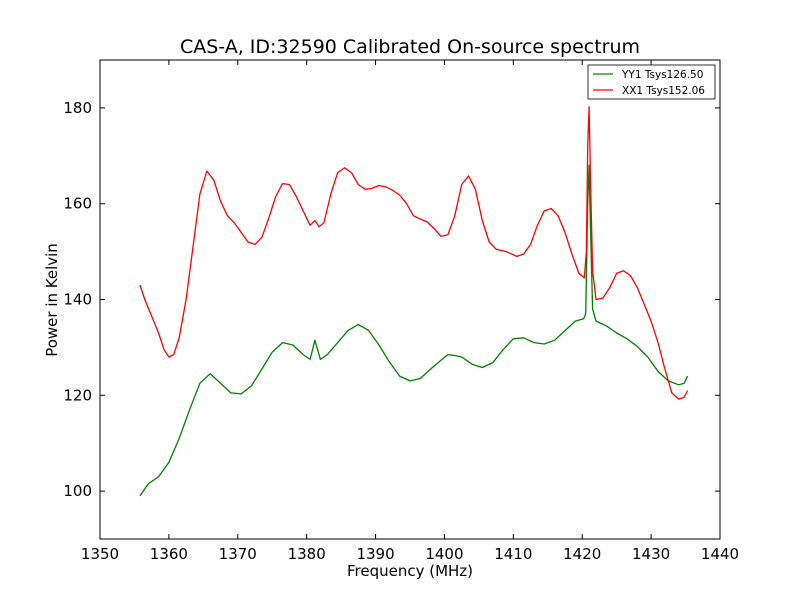  What do you see at coordinates (513, 554) in the screenshot?
I see `x-tick-label-1410: 1410` at bounding box center [513, 554].